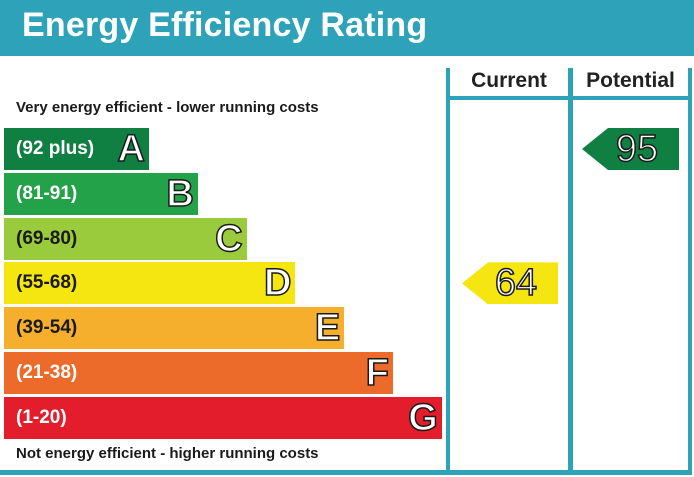  I want to click on column-divider-right, so click(690, 271).